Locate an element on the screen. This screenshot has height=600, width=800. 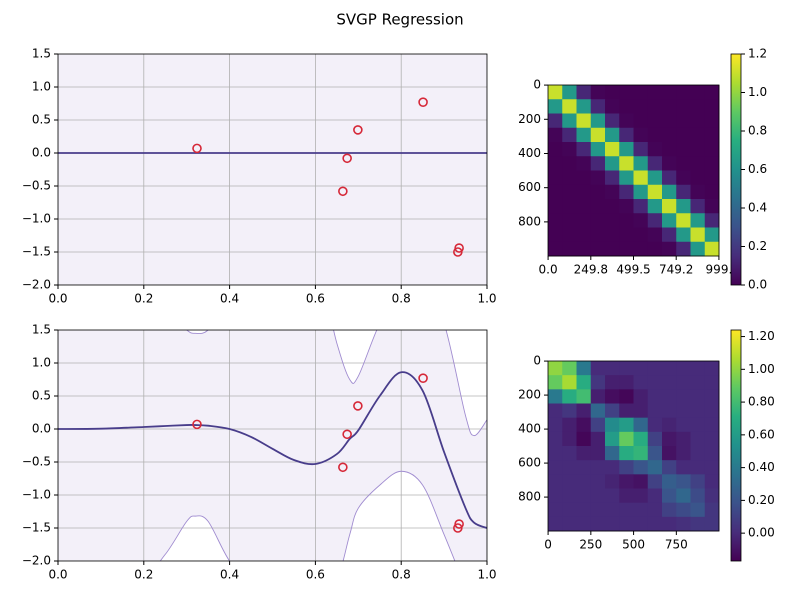
y-tick-label: 0.5 is located at coordinates (41, 396).